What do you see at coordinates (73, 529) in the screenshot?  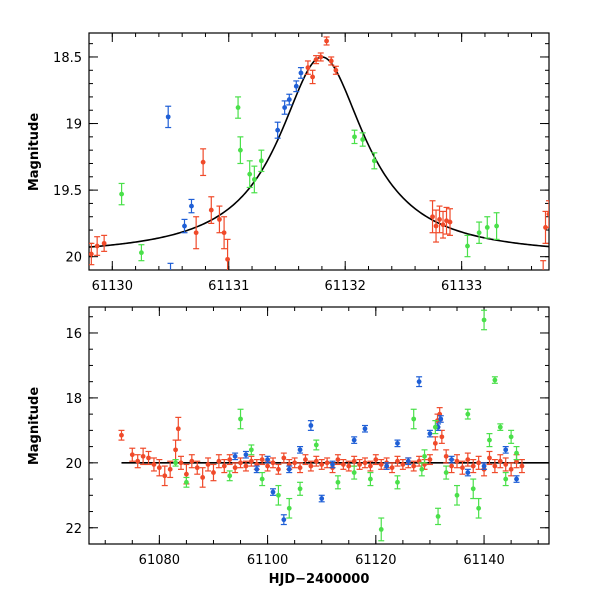 I see `bottom-ytick-label: 22` at bounding box center [73, 529].